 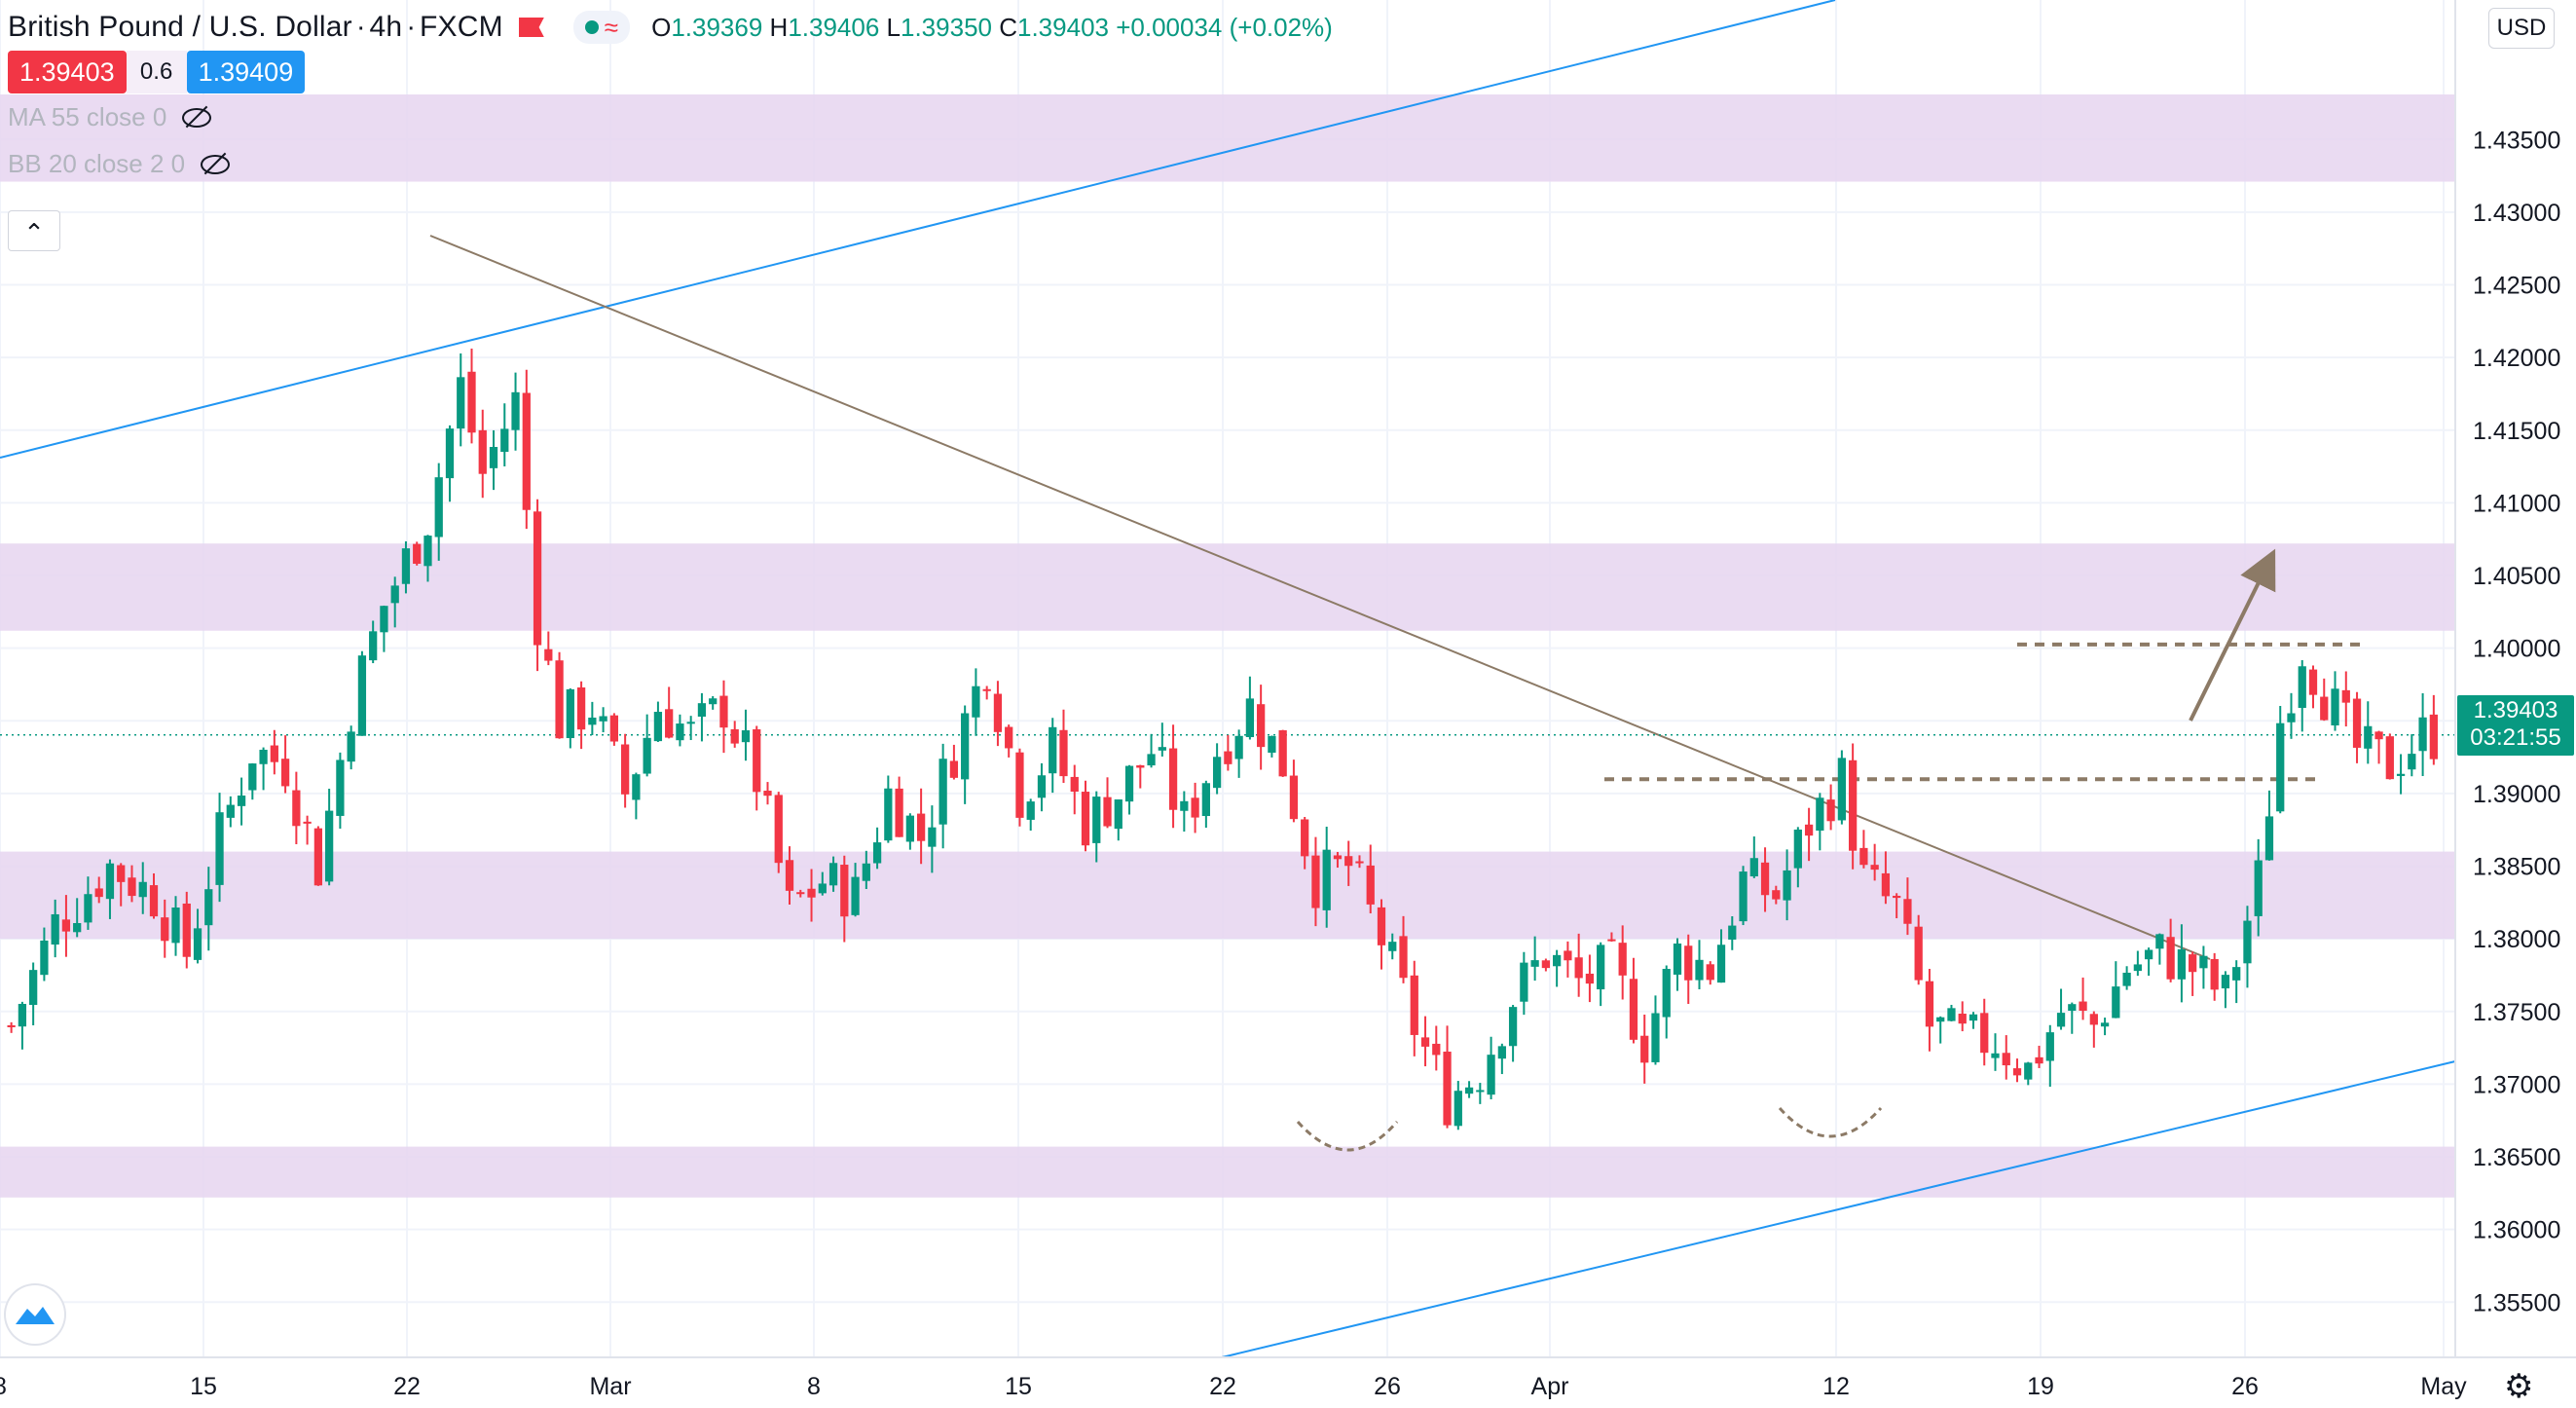 What do you see at coordinates (2516, 1013) in the screenshot?
I see `price-tick-label: 1.37500` at bounding box center [2516, 1013].